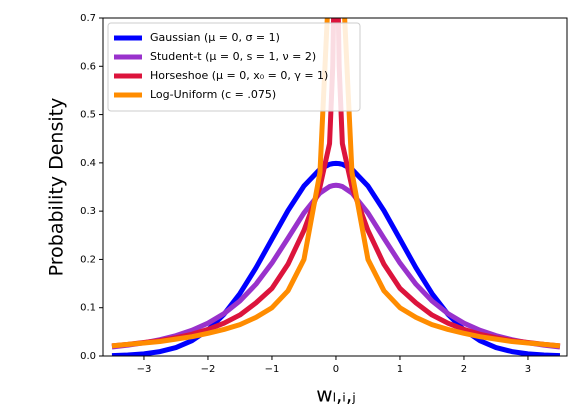  Describe the element at coordinates (234, 67) in the screenshot. I see `legend-box` at that location.